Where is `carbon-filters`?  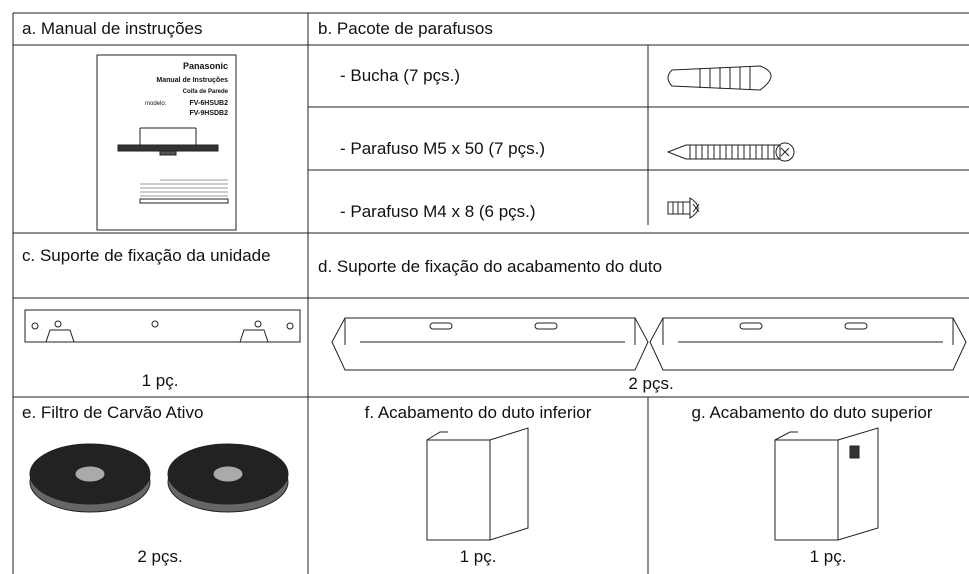 carbon-filters is located at coordinates (159, 478).